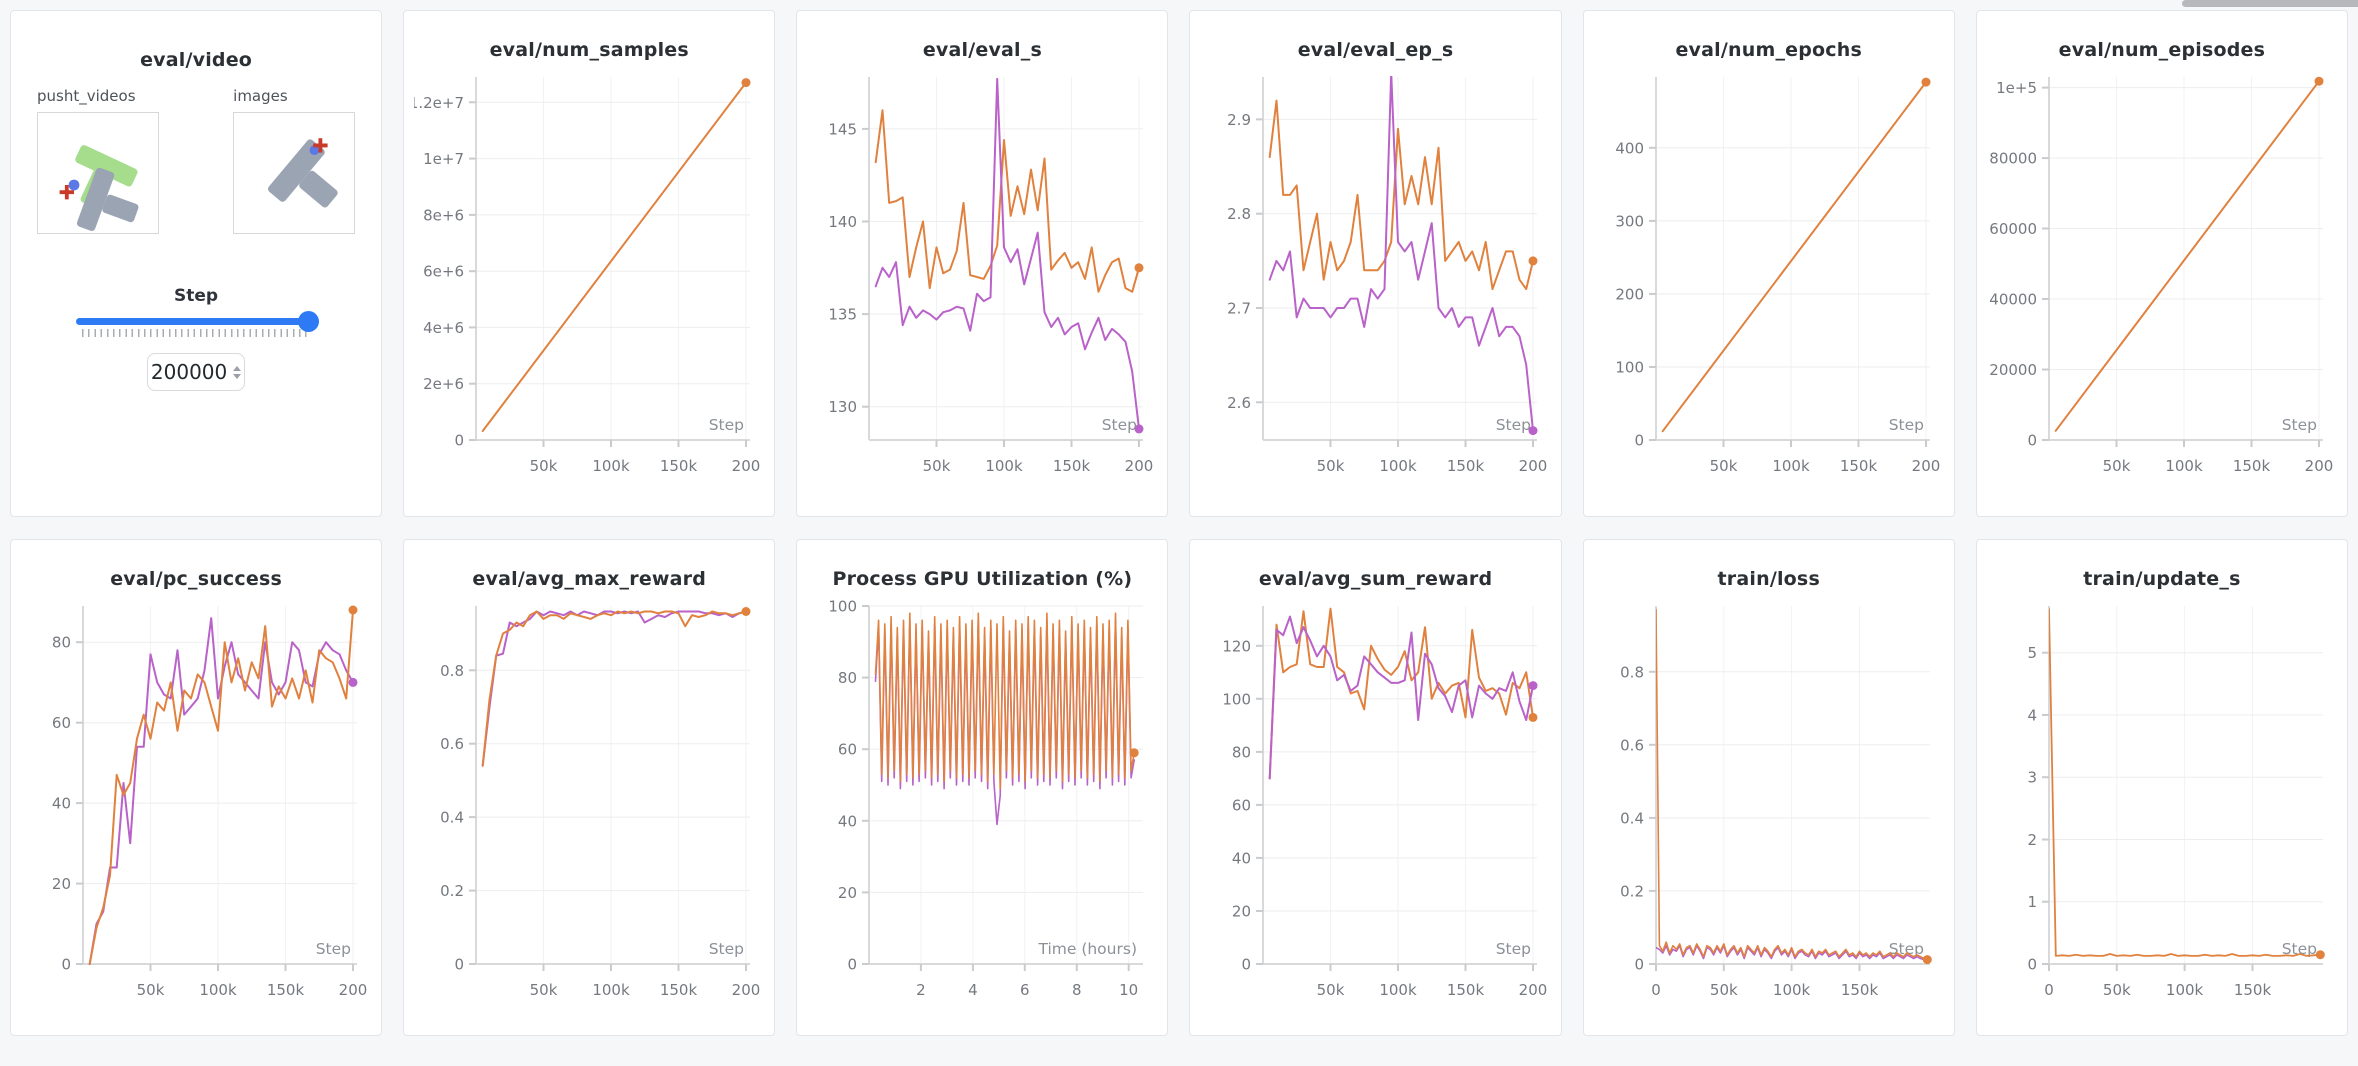 The height and width of the screenshot is (1066, 2358). Describe the element at coordinates (2013, 229) in the screenshot. I see `svg-text: 60000` at that location.